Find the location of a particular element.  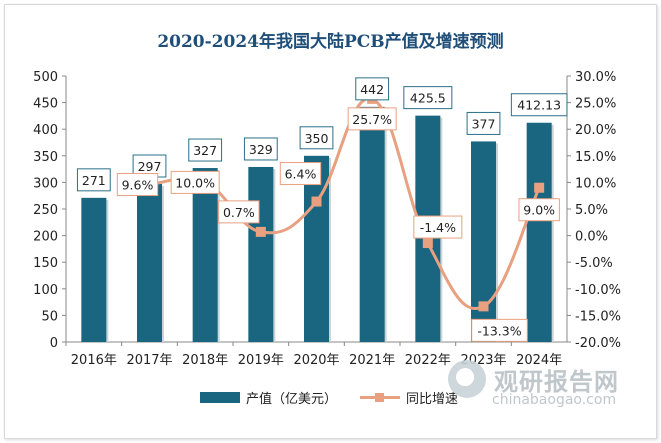

growth-value-label: 25.7% is located at coordinates (372, 119).